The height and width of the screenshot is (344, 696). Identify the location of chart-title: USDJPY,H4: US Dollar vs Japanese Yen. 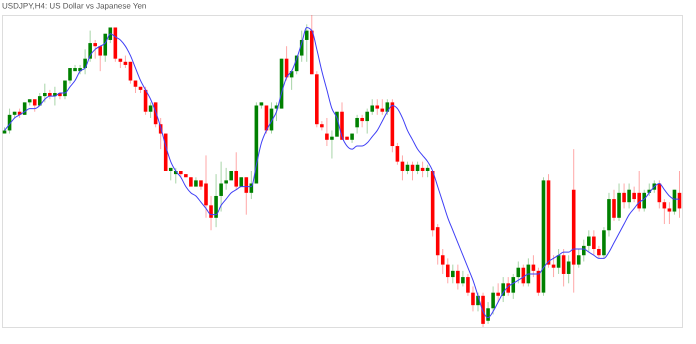
(74, 6).